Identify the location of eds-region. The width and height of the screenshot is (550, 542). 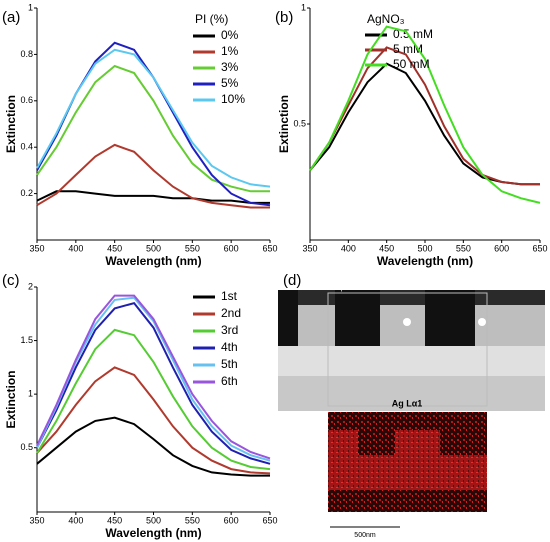
(407, 472).